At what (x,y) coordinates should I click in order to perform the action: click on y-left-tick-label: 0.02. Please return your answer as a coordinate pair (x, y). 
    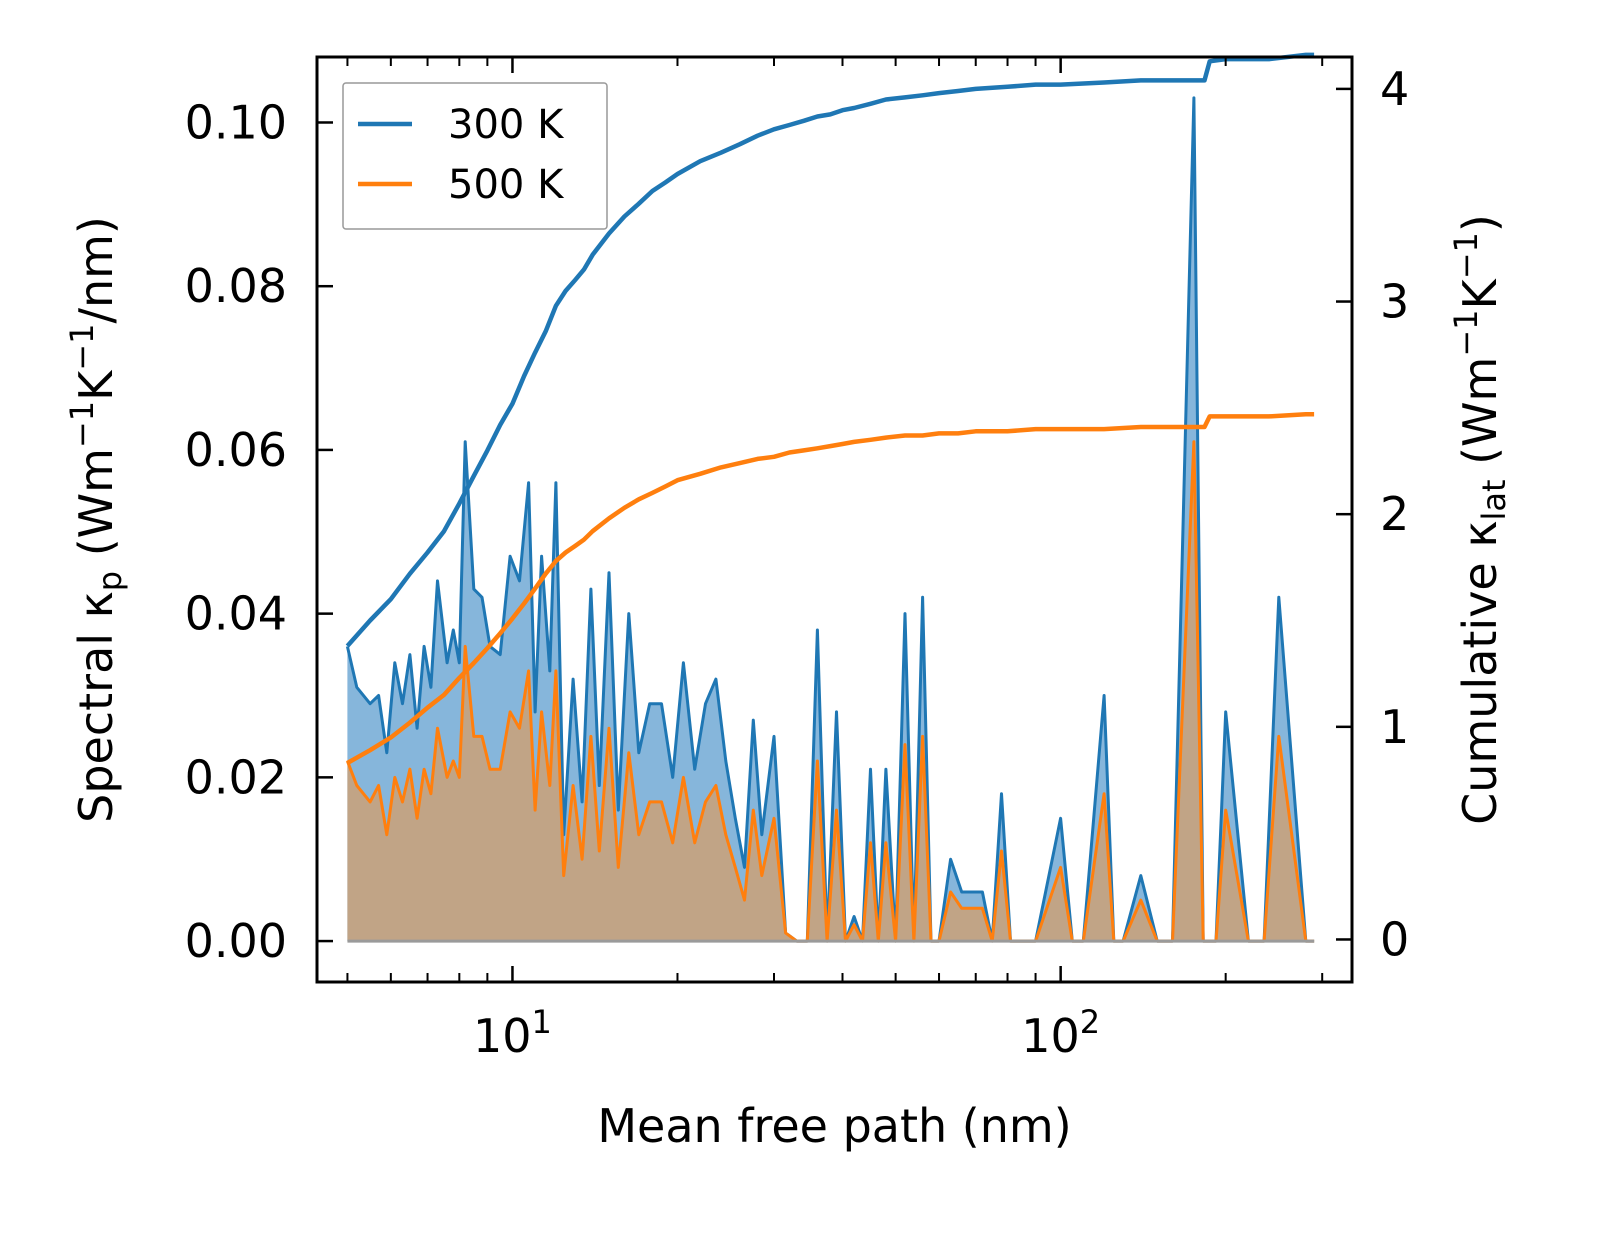
    Looking at the image, I should click on (236, 777).